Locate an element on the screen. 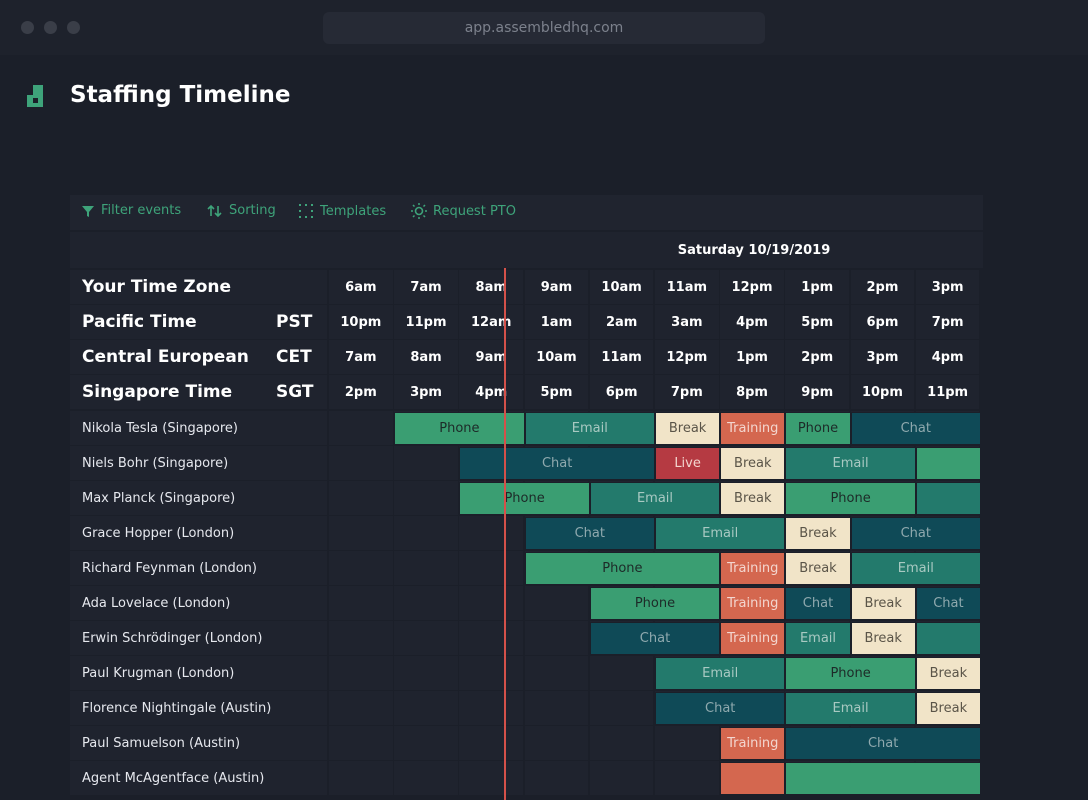  toolbar-button: Request PTO is located at coordinates (463, 211).